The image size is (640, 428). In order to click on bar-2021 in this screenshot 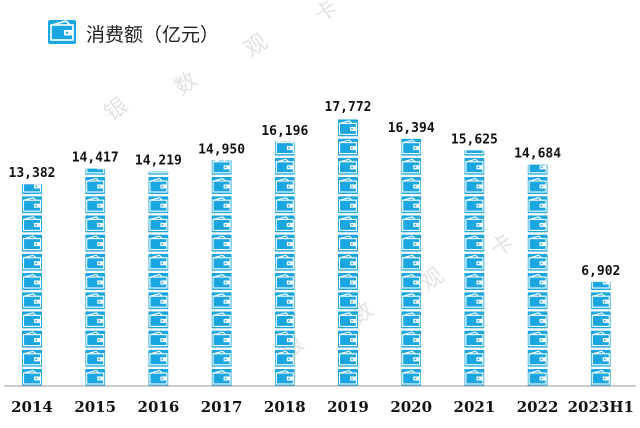, I will do `click(474, 268)`.